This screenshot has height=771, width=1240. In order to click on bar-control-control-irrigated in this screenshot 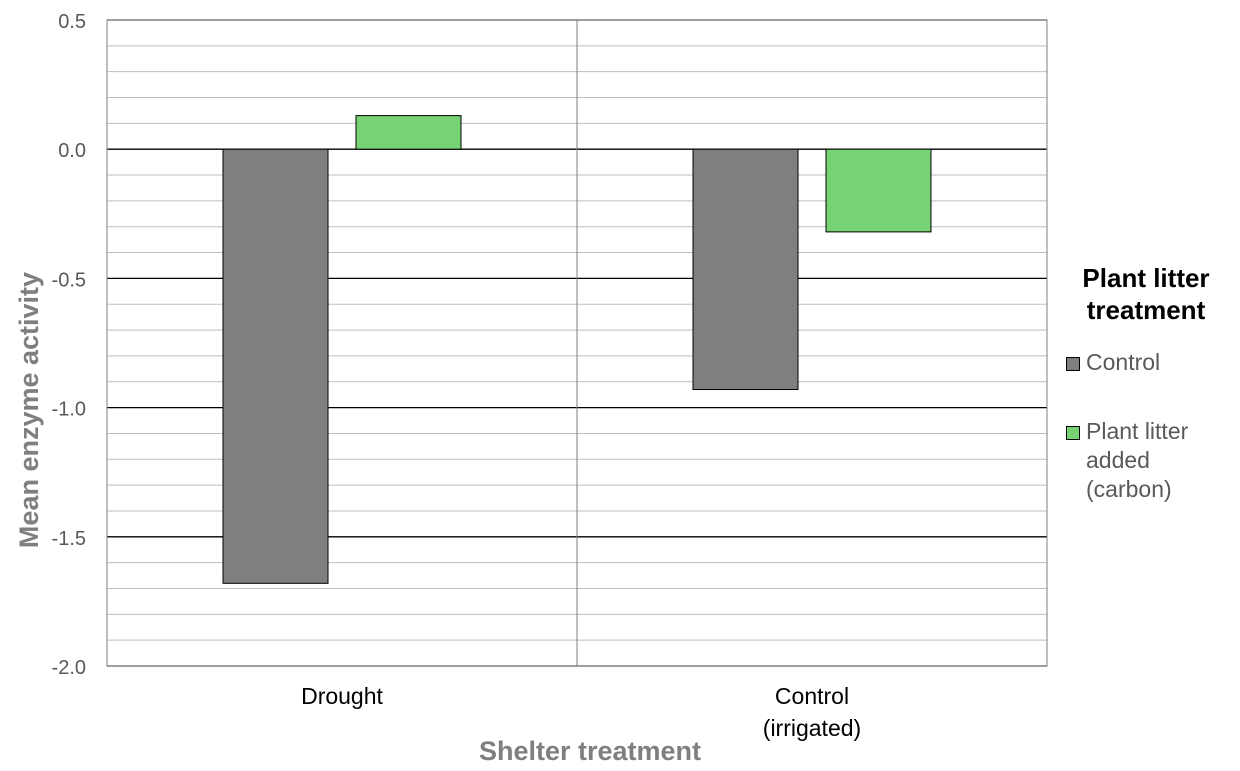, I will do `click(745, 269)`.